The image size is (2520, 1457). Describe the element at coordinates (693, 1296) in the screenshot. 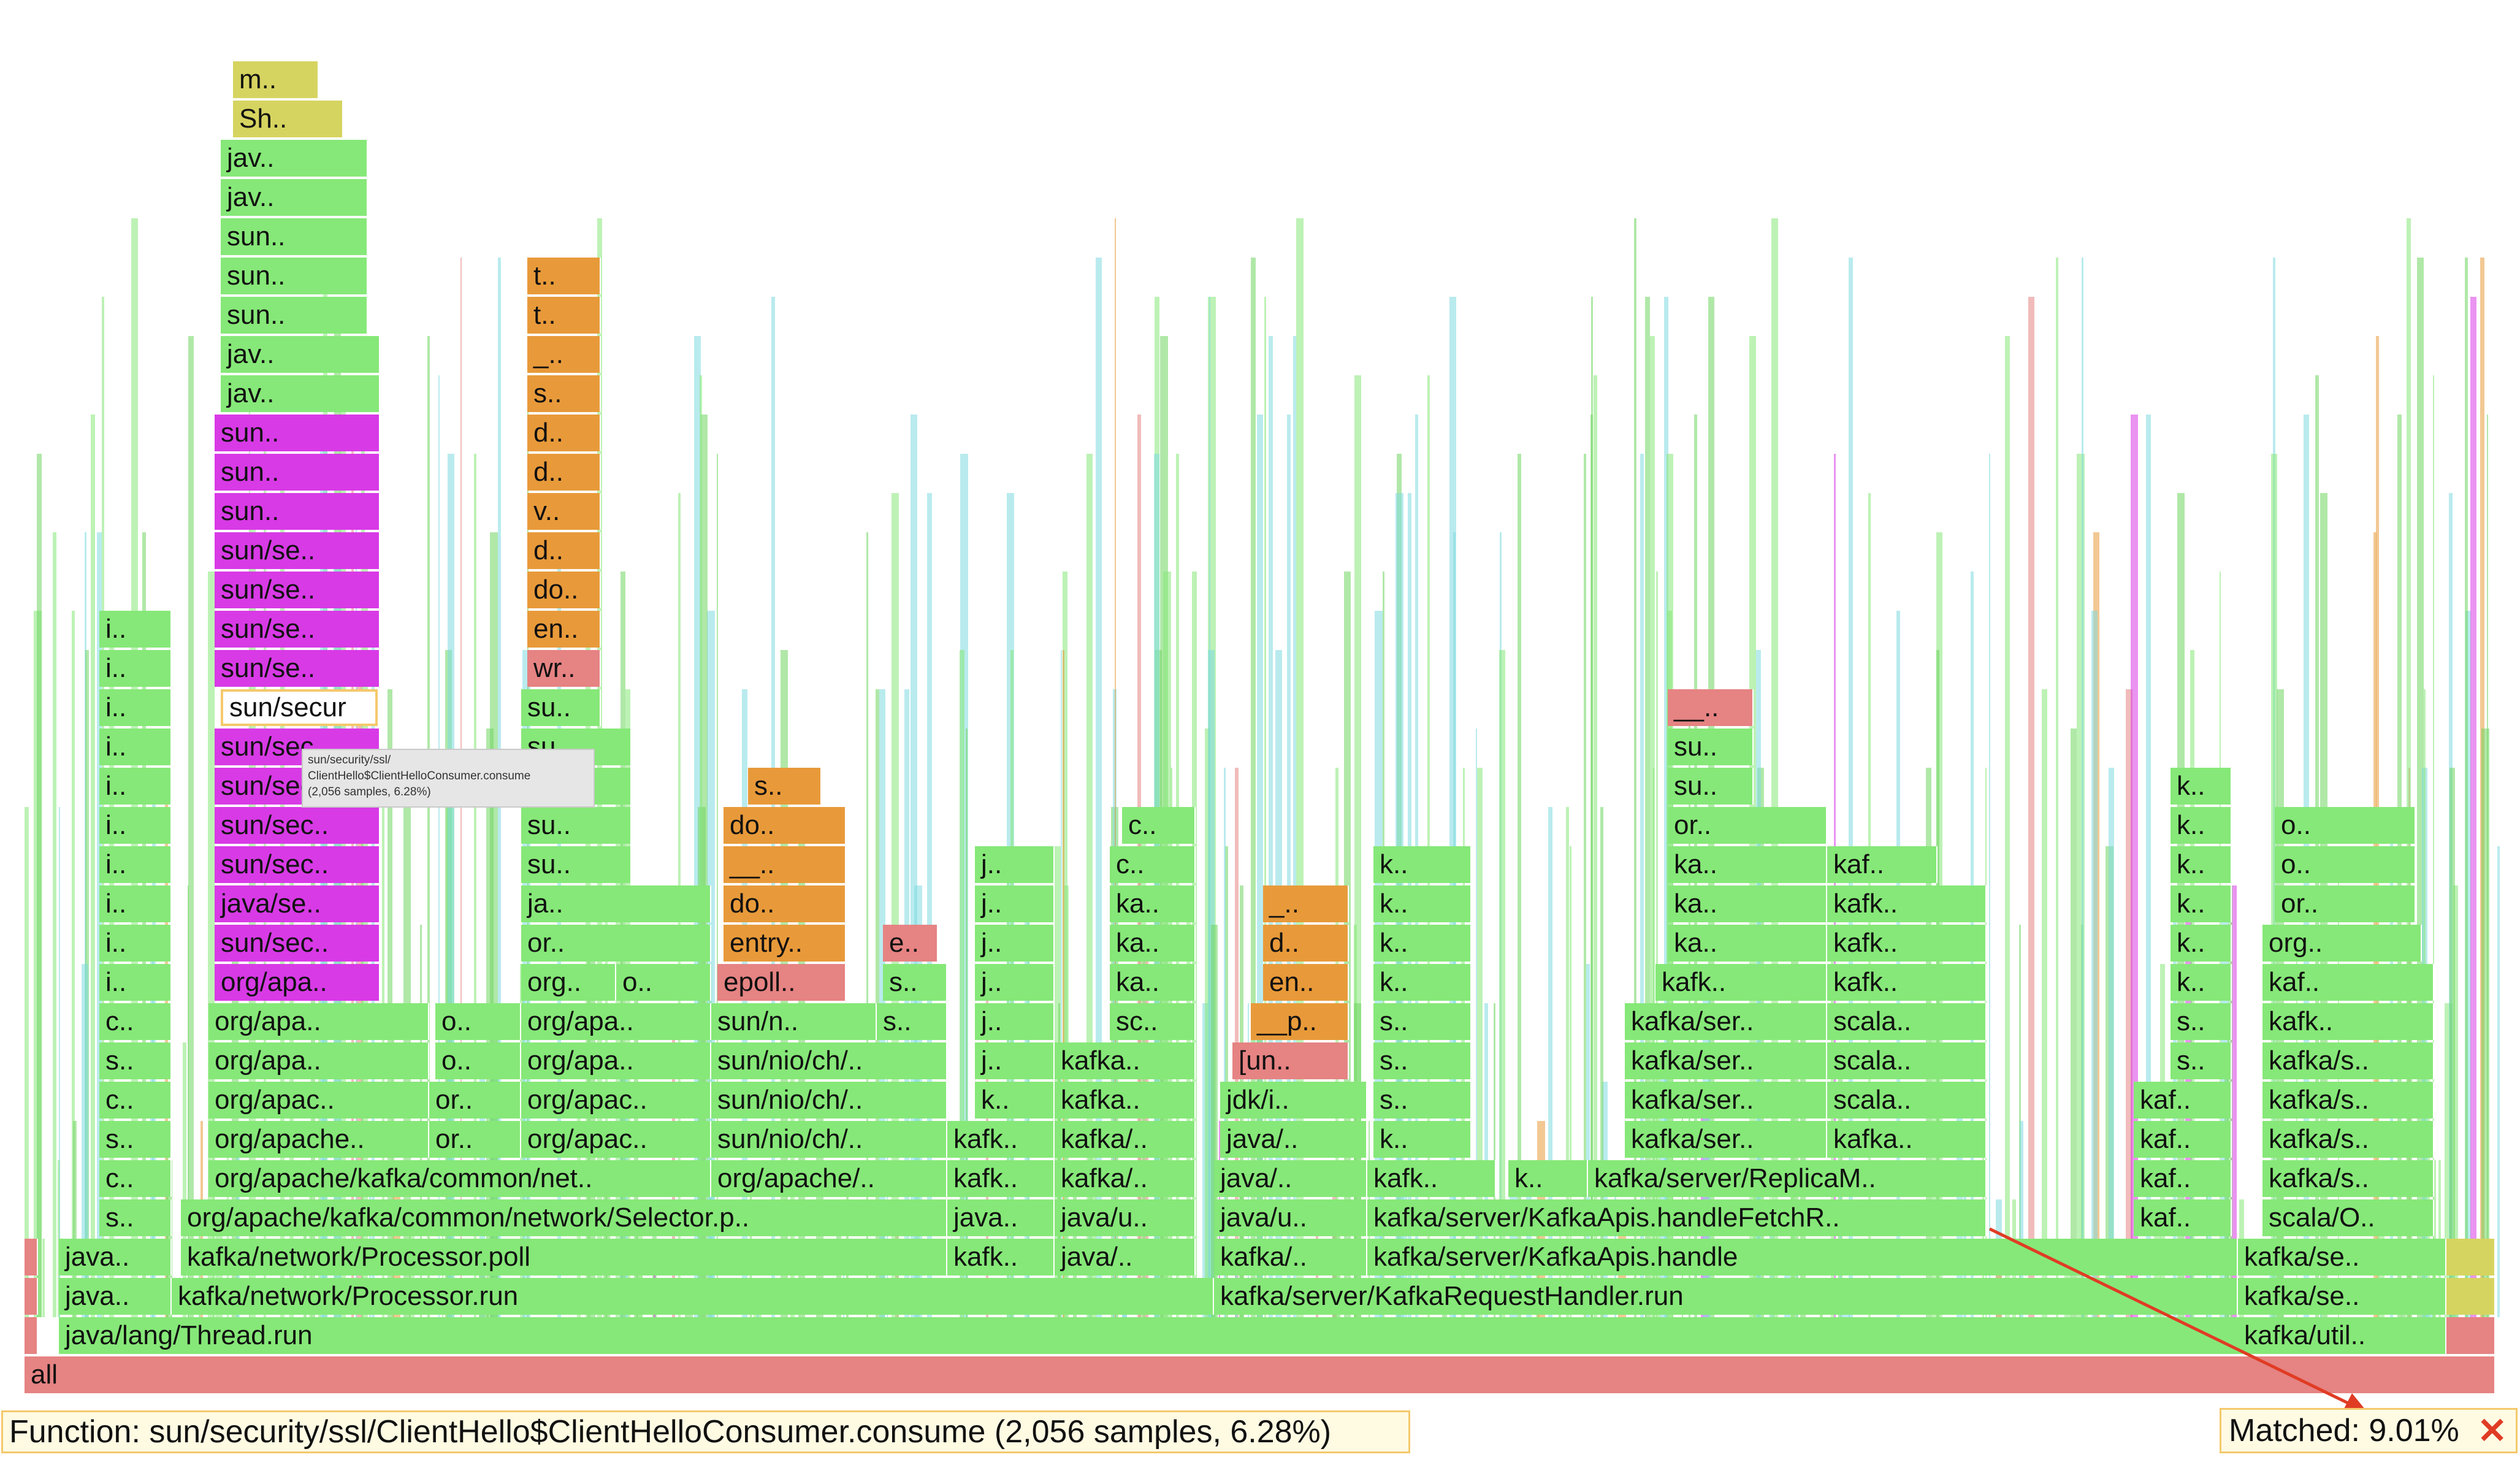

I see `flame-frame: kafka/network/Processor.run` at that location.